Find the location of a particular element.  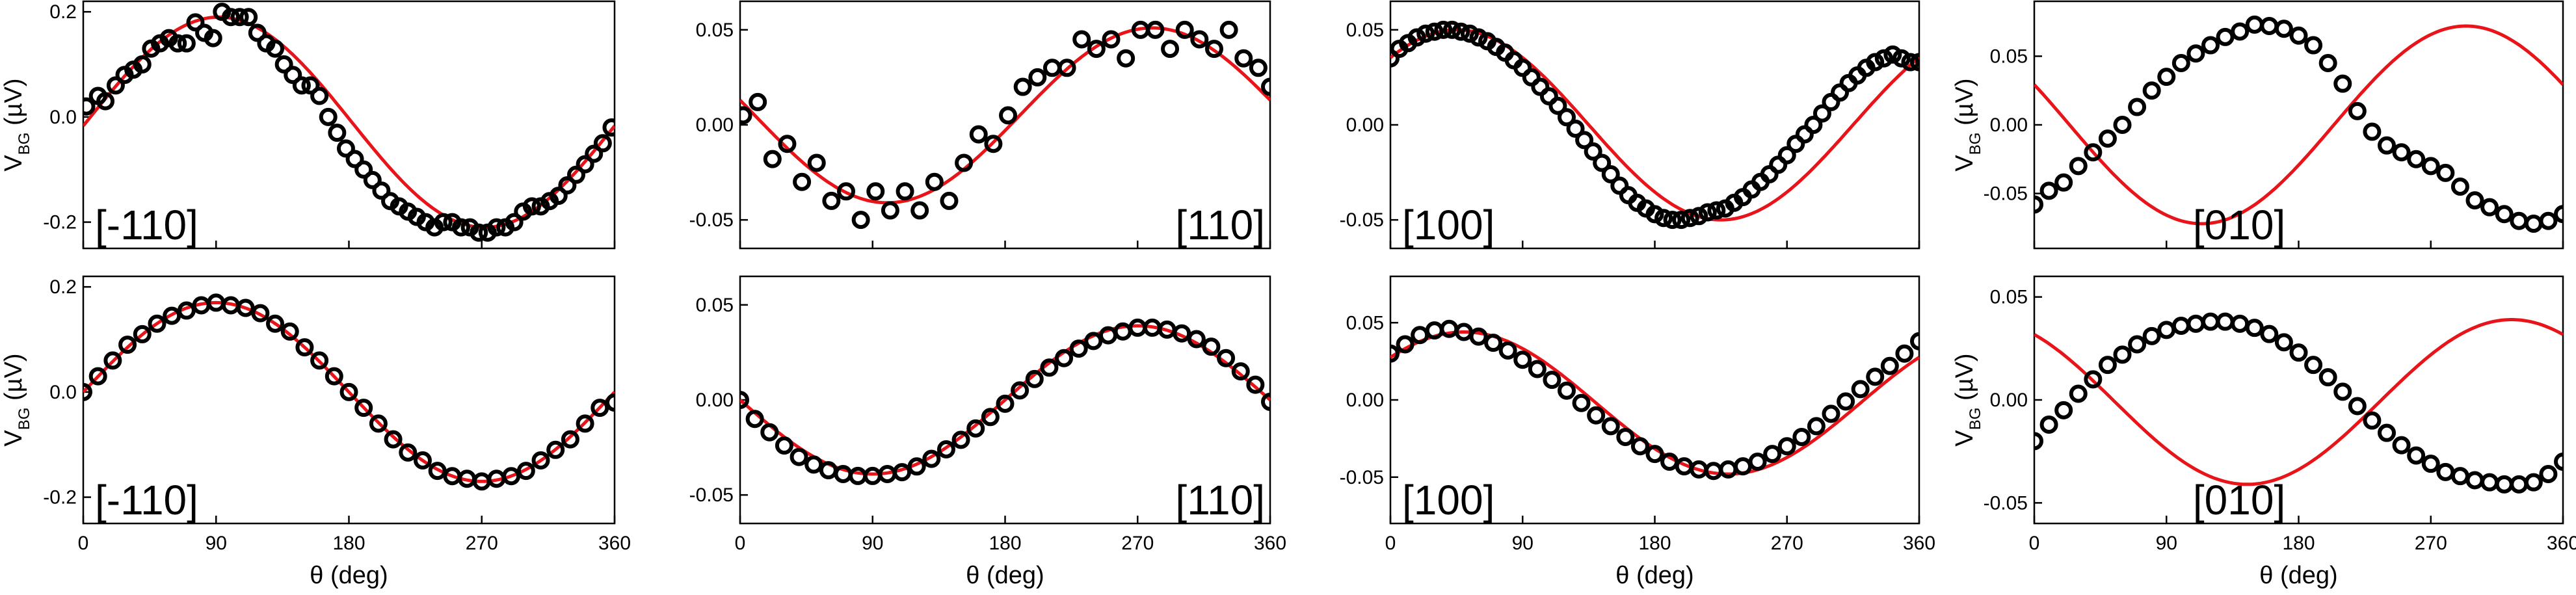

panel-6: 0.05 0.00 -0.05 0 90 180 270 360 θ (deg) [110] is located at coordinates (987, 432).